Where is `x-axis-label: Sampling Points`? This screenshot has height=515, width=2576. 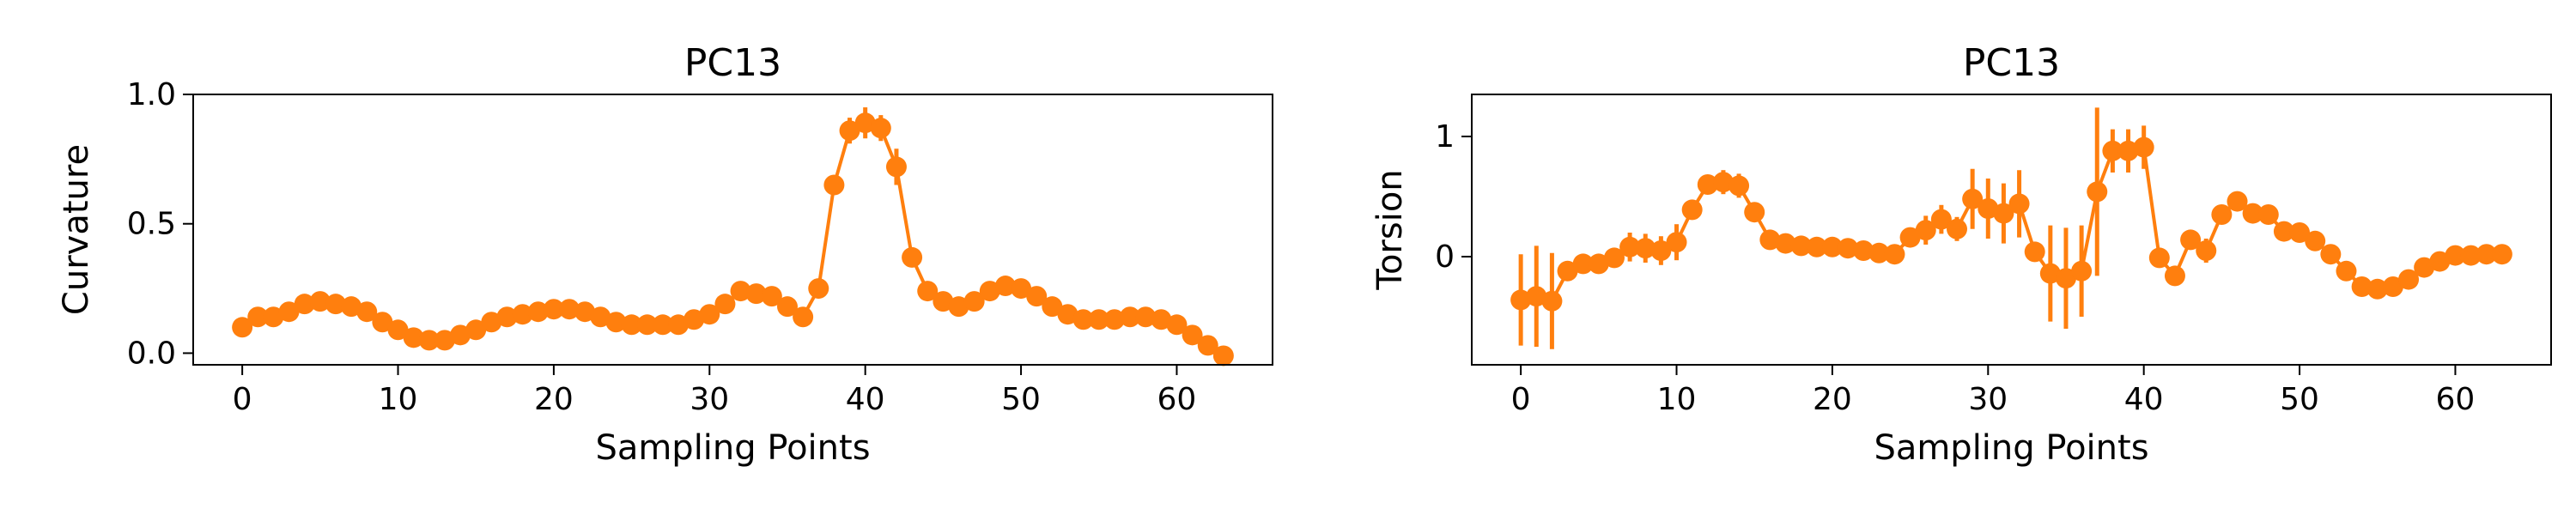 x-axis-label: Sampling Points is located at coordinates (2011, 448).